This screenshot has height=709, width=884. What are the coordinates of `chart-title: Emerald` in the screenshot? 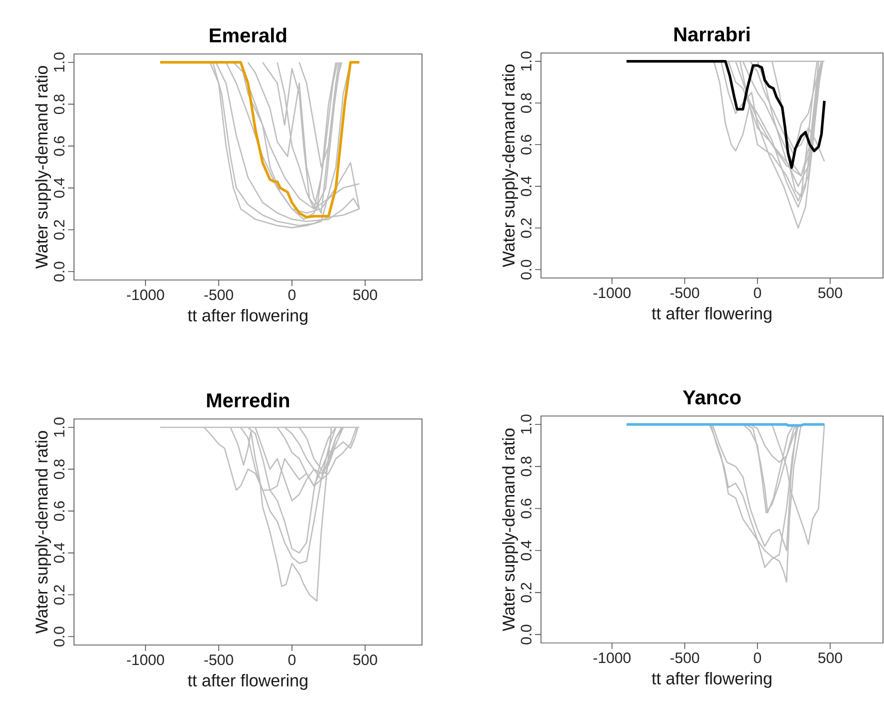 It's located at (248, 35).